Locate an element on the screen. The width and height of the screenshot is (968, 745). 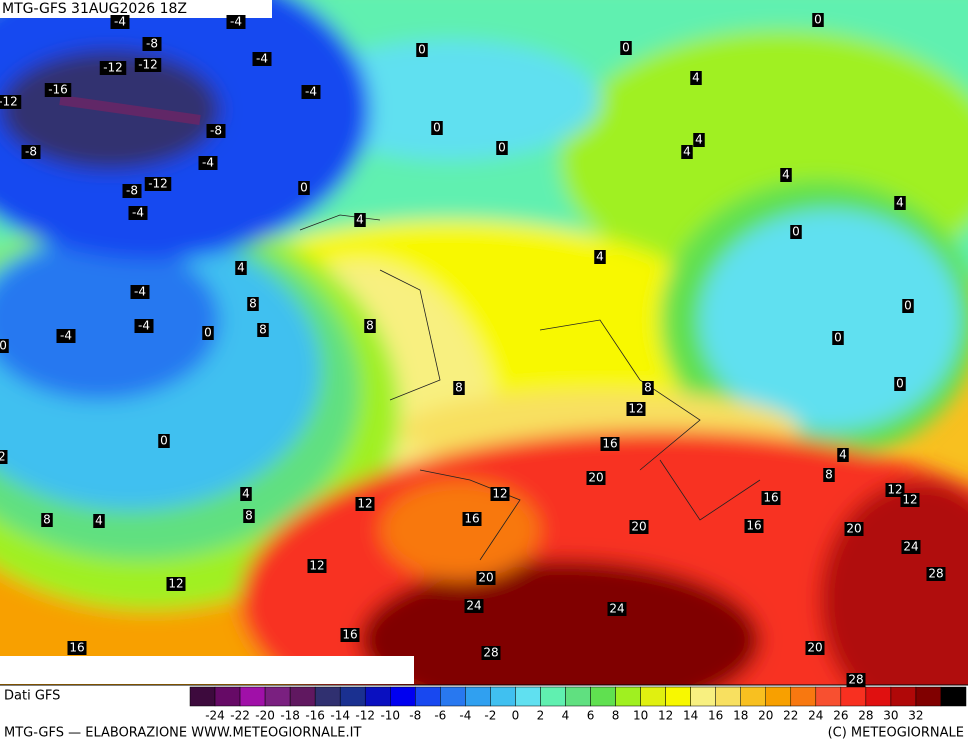
colorbar-tick-label: 2 is located at coordinates (541, 716).